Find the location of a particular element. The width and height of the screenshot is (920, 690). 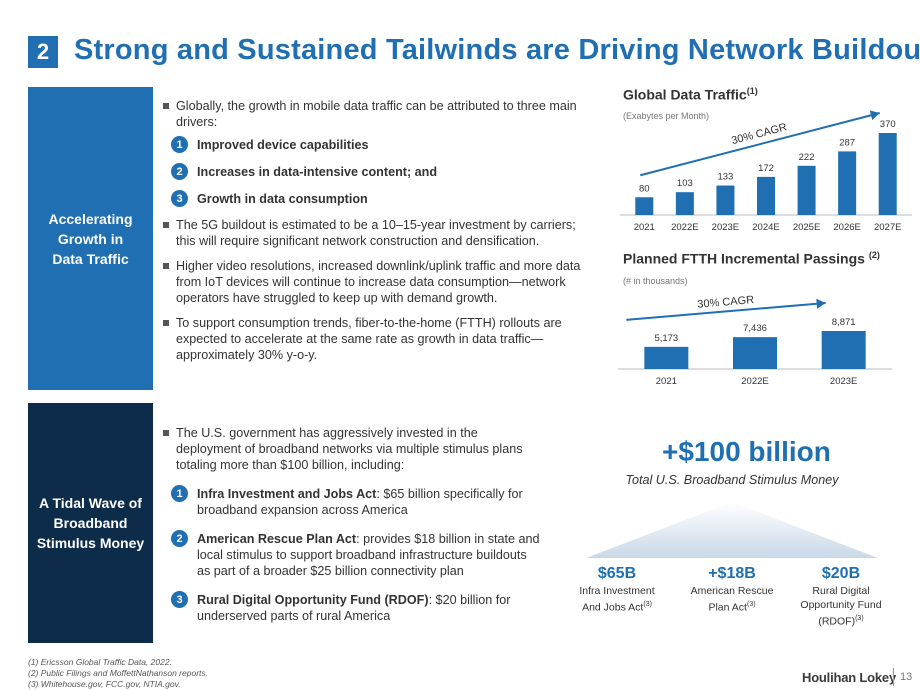

x-tick-label: 2026E is located at coordinates (846, 227).